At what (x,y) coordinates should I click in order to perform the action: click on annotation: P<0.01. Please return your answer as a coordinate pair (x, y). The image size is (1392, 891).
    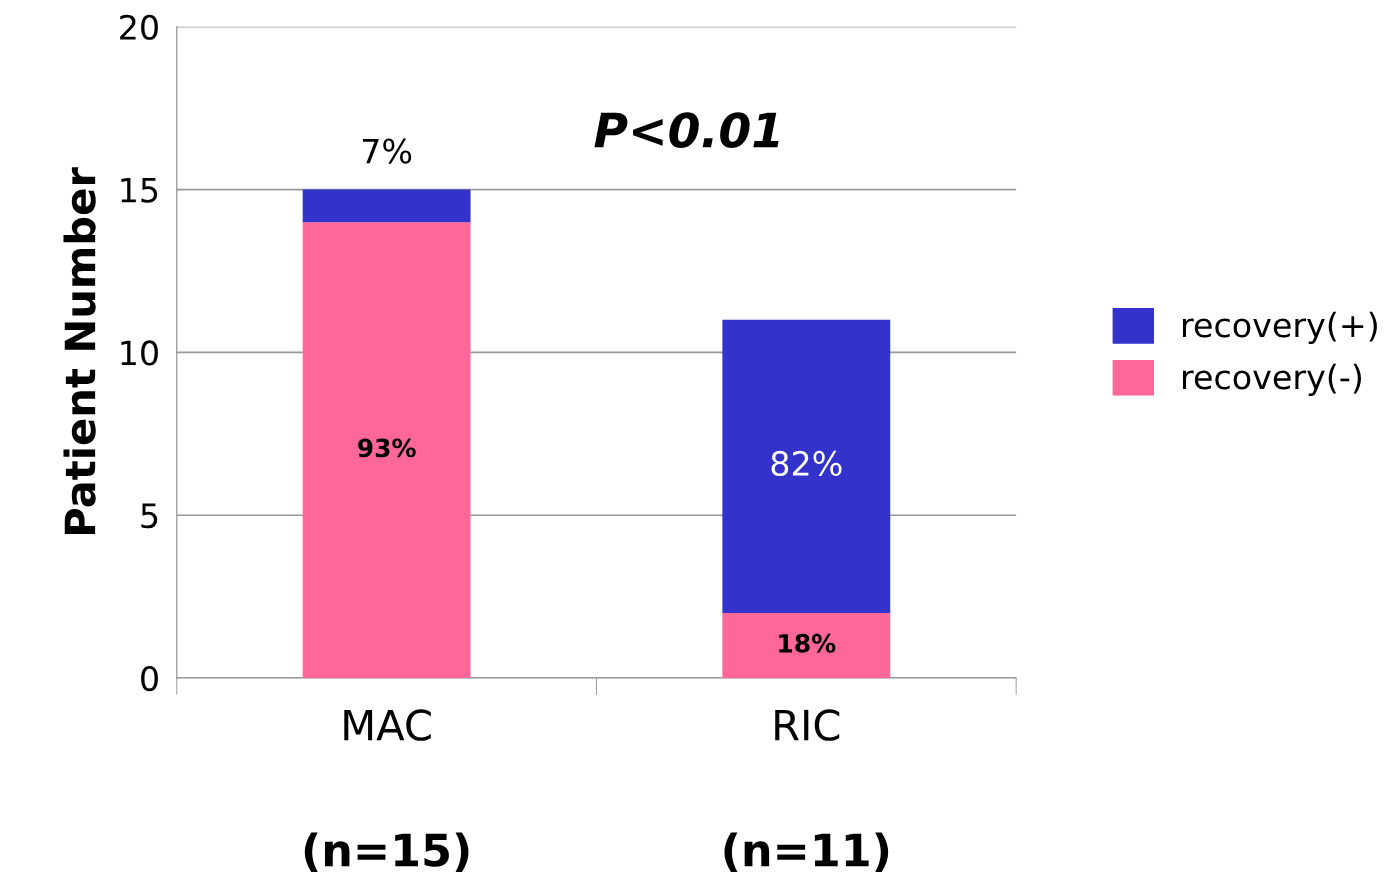
    Looking at the image, I should click on (686, 130).